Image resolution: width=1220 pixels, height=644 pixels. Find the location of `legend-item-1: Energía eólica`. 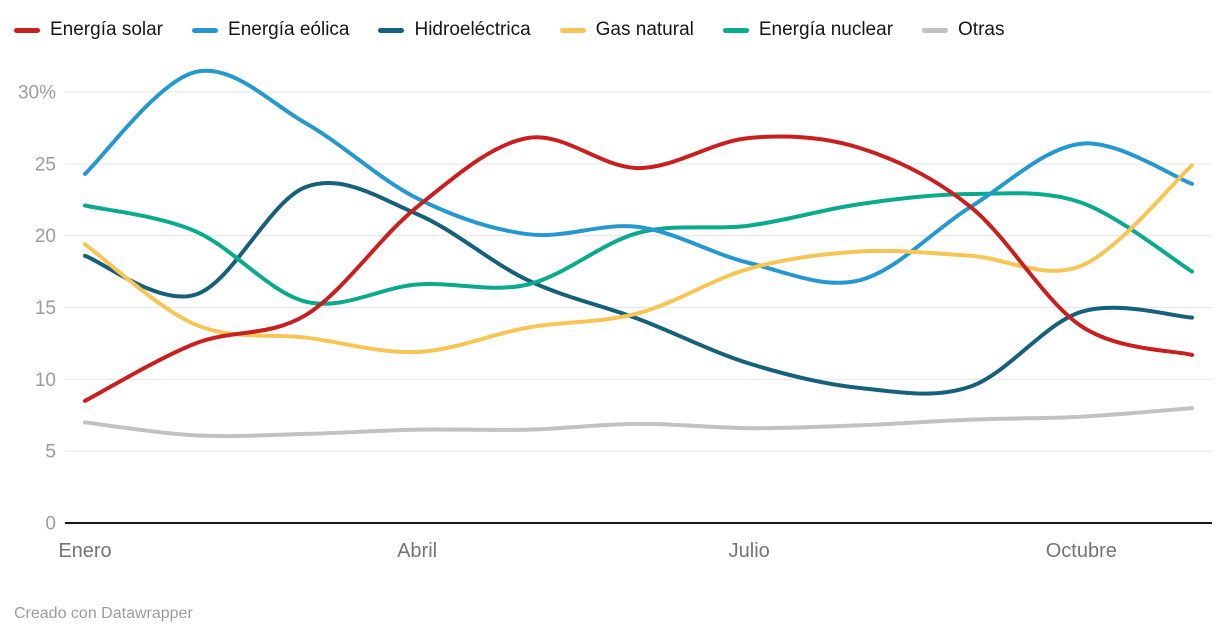

legend-item-1: Energía eólica is located at coordinates (270, 30).